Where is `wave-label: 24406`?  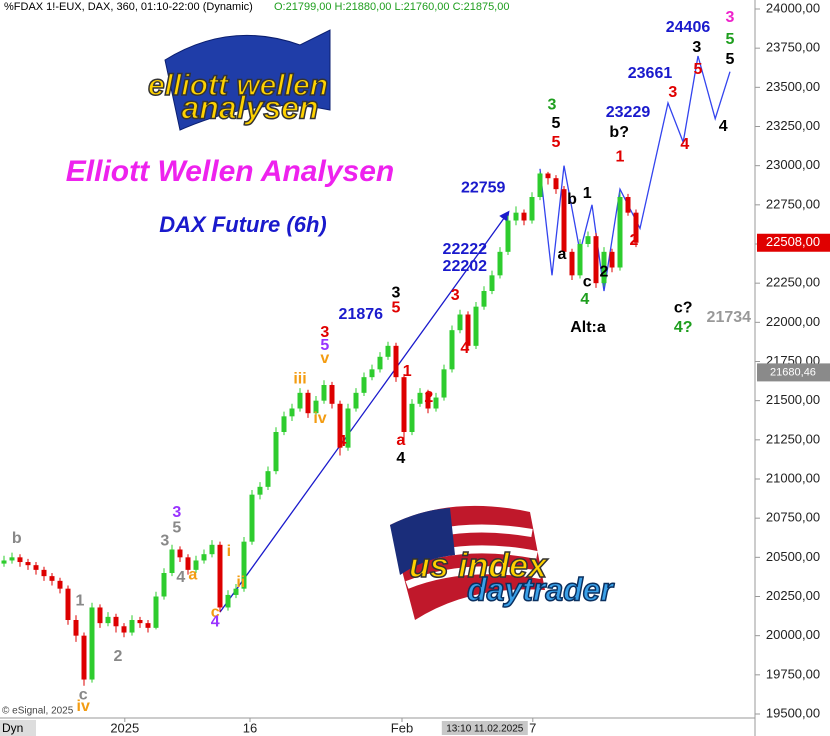
wave-label: 24406 is located at coordinates (688, 27).